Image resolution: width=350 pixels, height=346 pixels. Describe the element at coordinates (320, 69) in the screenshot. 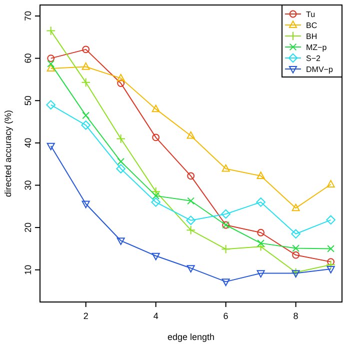

I see `legend-label: DMV−p` at that location.